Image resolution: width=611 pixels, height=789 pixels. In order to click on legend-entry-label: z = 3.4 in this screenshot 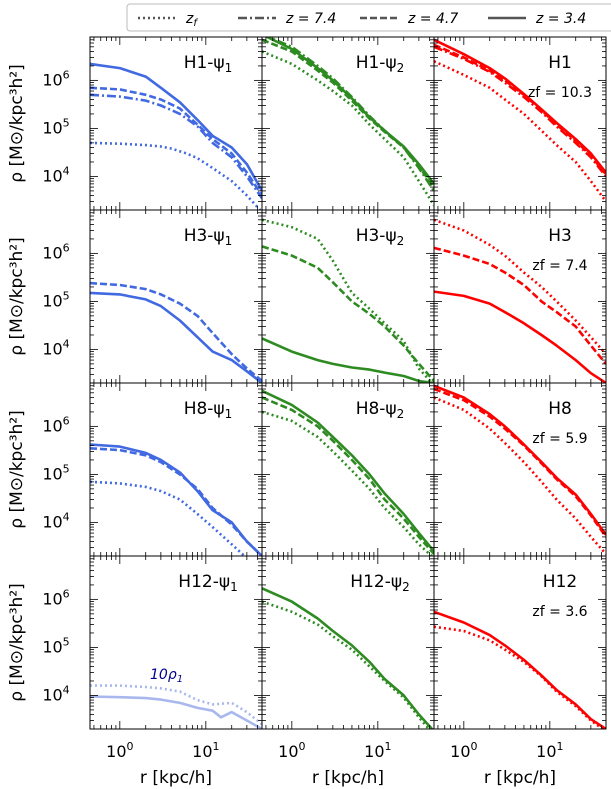, I will do `click(560, 19)`.